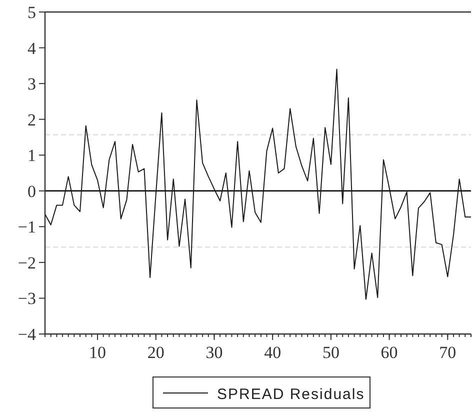  What do you see at coordinates (214, 352) in the screenshot?
I see `x-tick-label: 30` at bounding box center [214, 352].